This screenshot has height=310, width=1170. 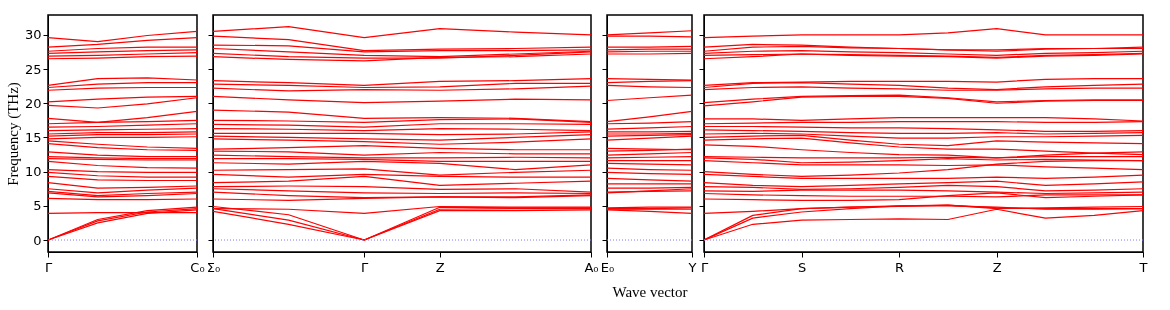 What do you see at coordinates (802, 267) in the screenshot?
I see `x-tick-label: S` at bounding box center [802, 267].